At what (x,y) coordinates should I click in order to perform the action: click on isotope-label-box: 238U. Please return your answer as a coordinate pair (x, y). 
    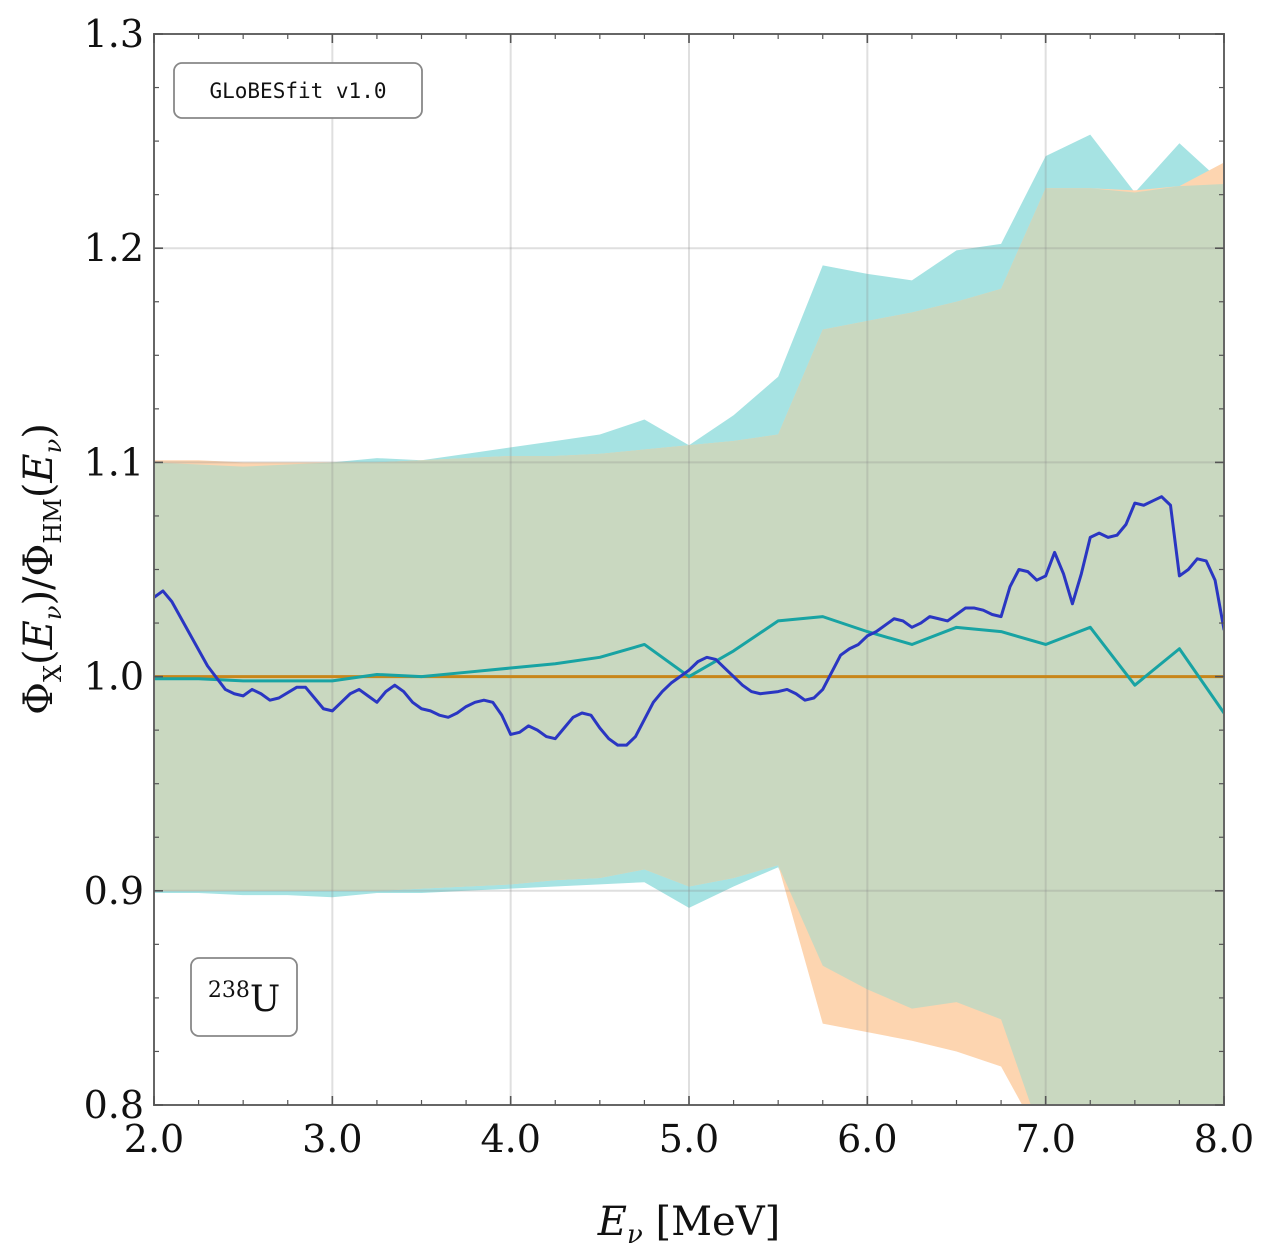
    Looking at the image, I should click on (244, 997).